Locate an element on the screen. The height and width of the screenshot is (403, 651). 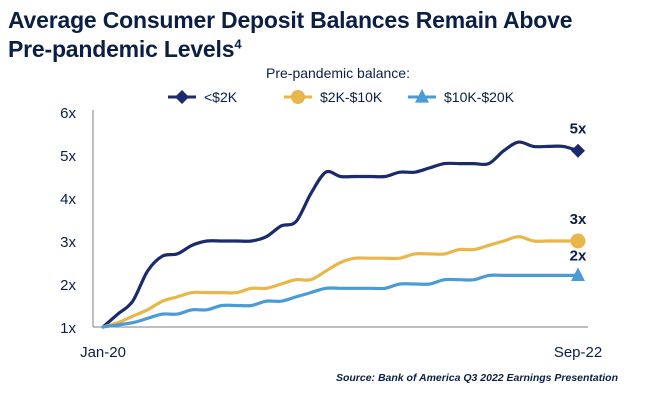
legend-label: $10K-$20K is located at coordinates (479, 97).